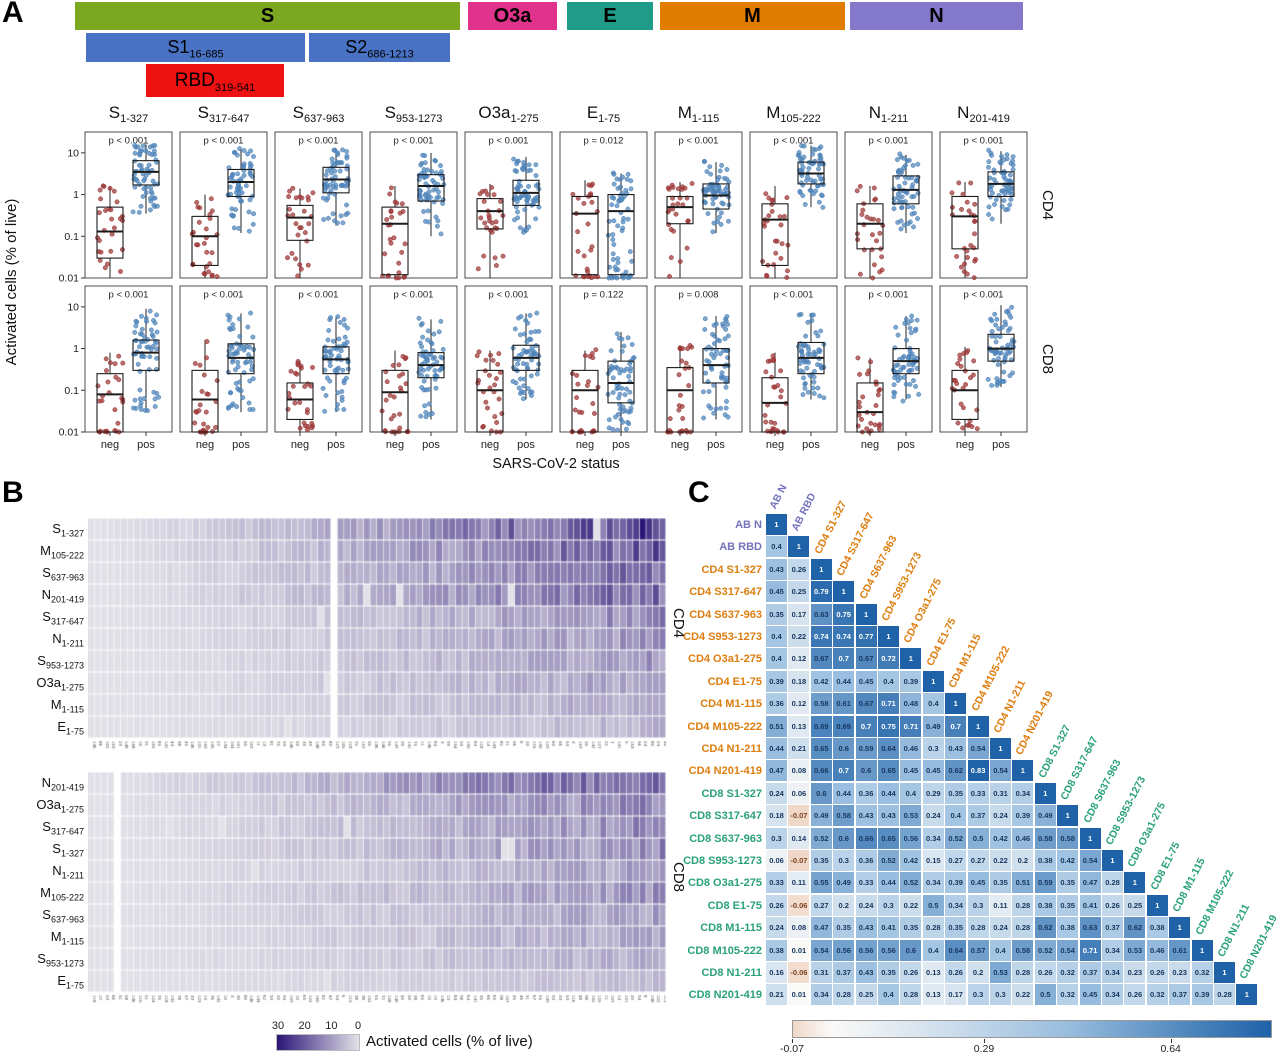  I want to click on corr-row-label: CD8 O3a1-275, so click(725, 883).